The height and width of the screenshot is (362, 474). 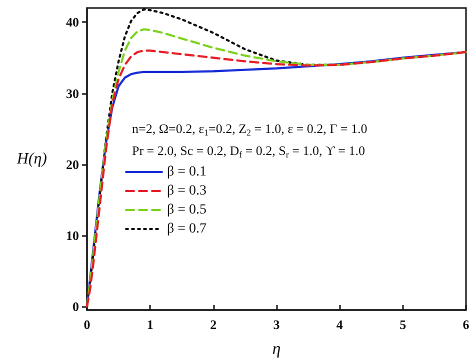 What do you see at coordinates (87, 324) in the screenshot?
I see `x-tick-label: 0` at bounding box center [87, 324].